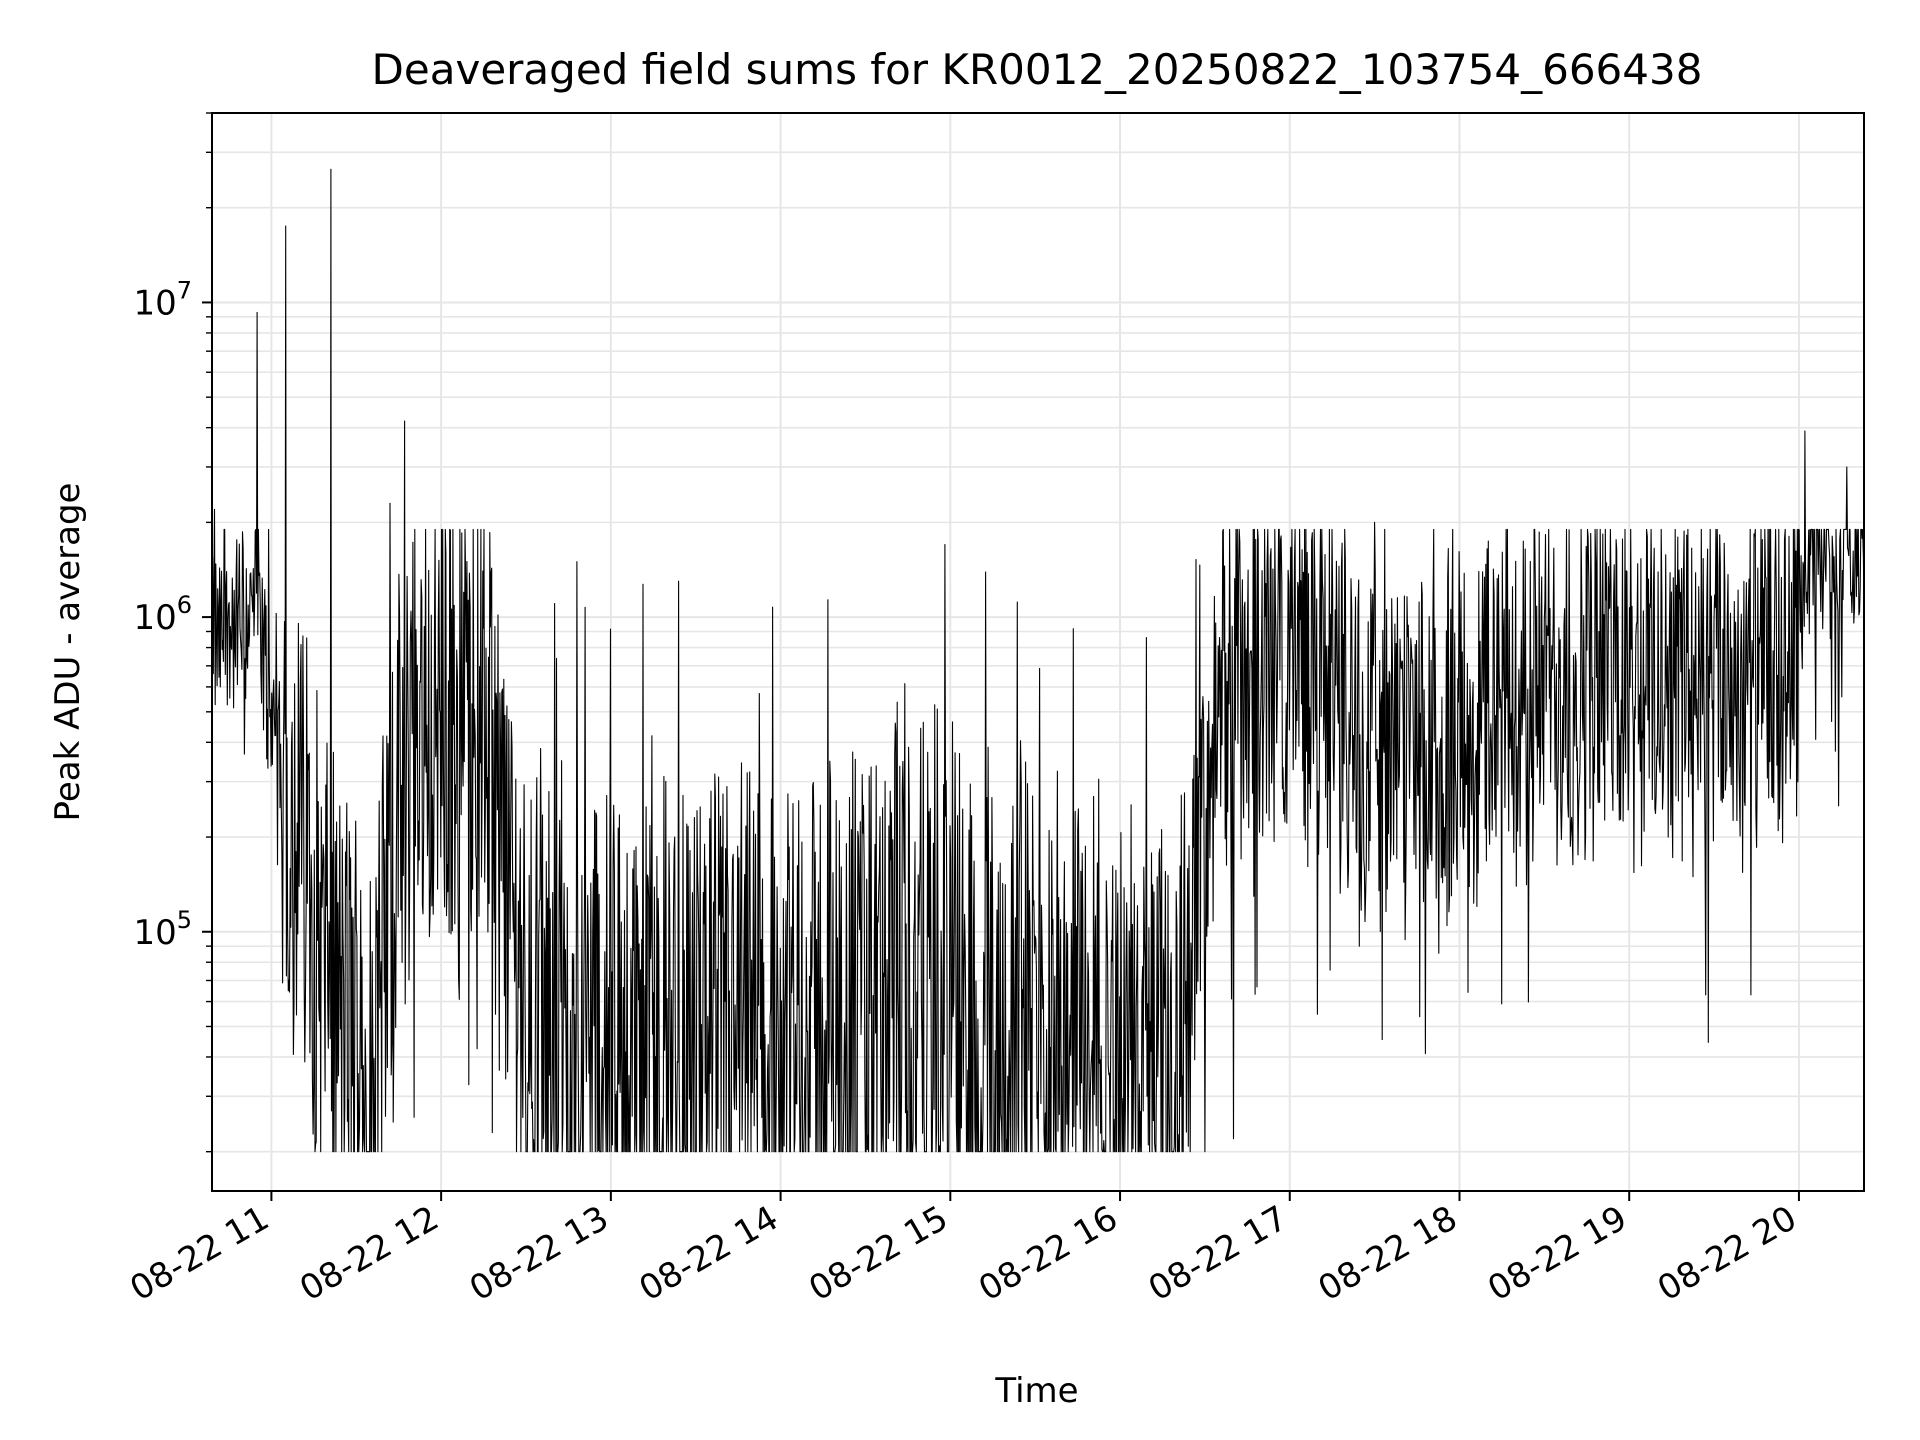 The width and height of the screenshot is (1920, 1440). I want to click on y-tick-label: 10⁵, so click(162, 929).